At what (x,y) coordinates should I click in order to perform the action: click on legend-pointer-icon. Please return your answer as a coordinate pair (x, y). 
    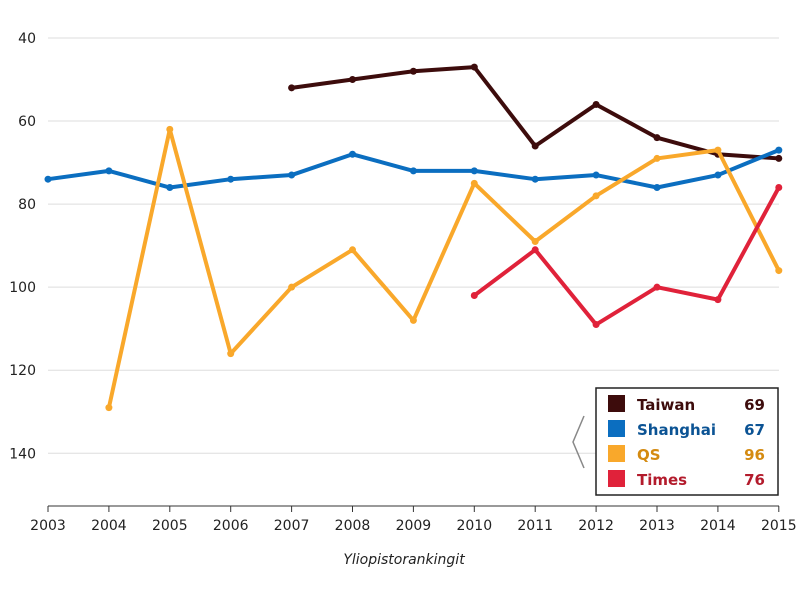
    Looking at the image, I should click on (578, 442).